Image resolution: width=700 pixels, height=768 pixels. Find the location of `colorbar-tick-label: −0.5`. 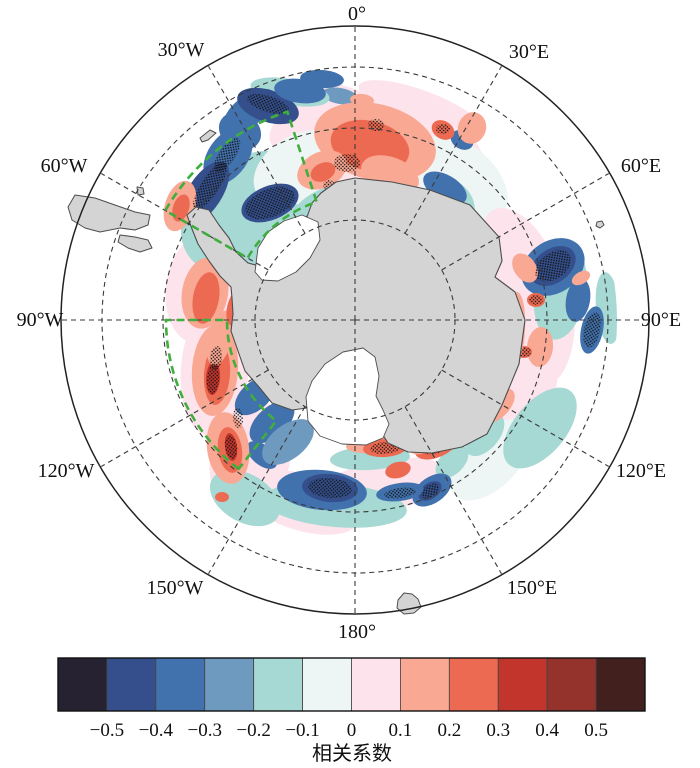

colorbar-tick-label: −0.5 is located at coordinates (107, 730).